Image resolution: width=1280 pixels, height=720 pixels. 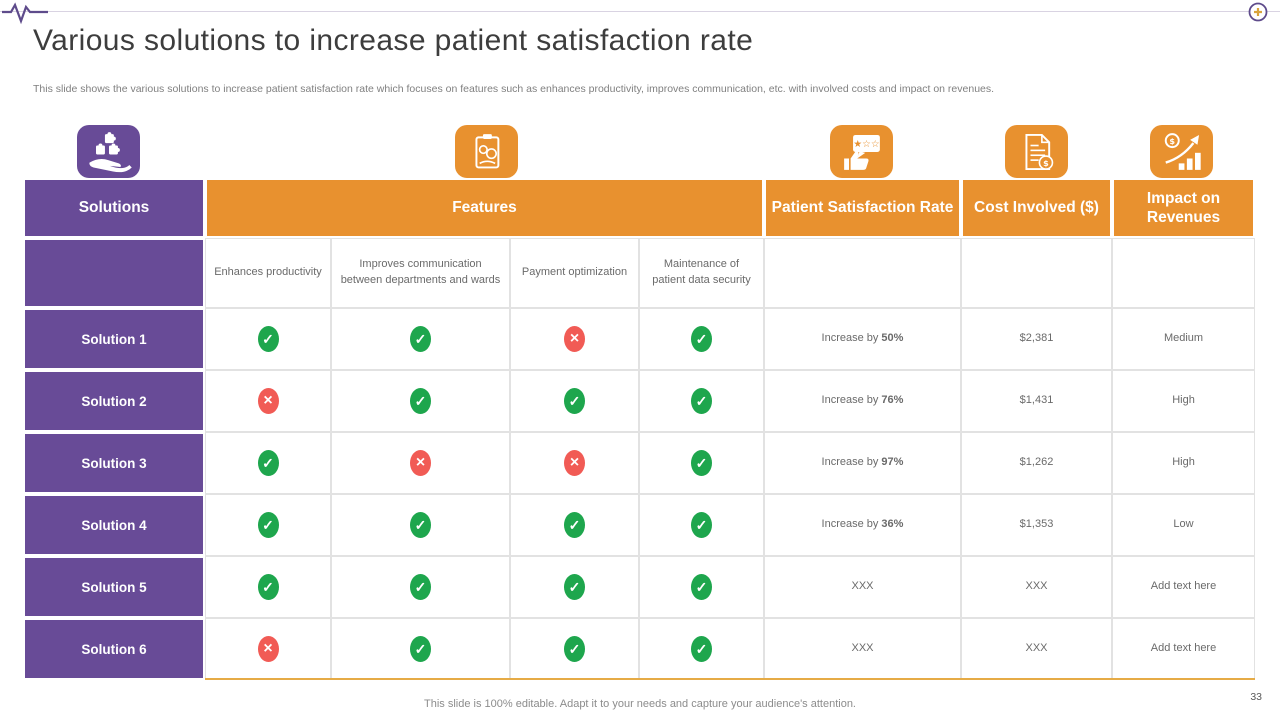 What do you see at coordinates (640, 11) in the screenshot?
I see `top-divider-line` at bounding box center [640, 11].